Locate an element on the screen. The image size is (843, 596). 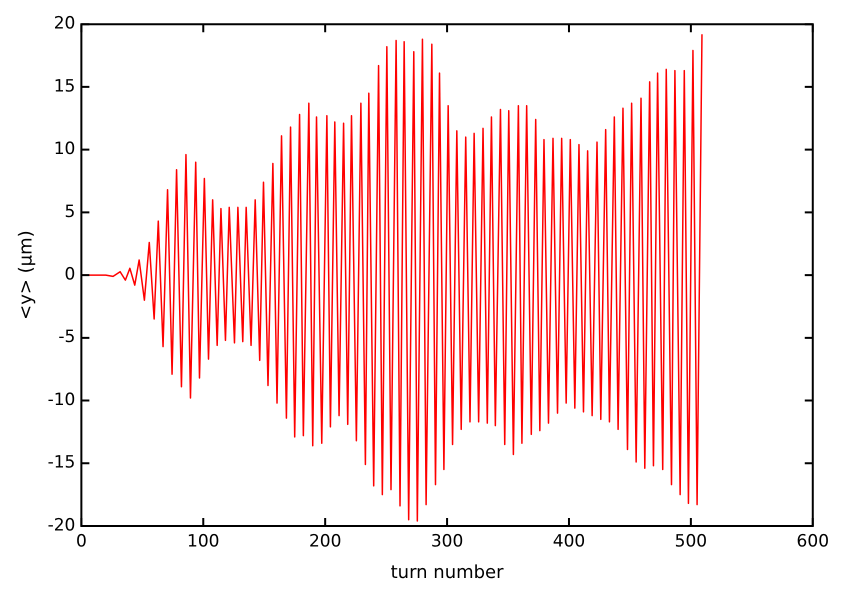
y-axis-title: <y> (μm) is located at coordinates (25, 275).